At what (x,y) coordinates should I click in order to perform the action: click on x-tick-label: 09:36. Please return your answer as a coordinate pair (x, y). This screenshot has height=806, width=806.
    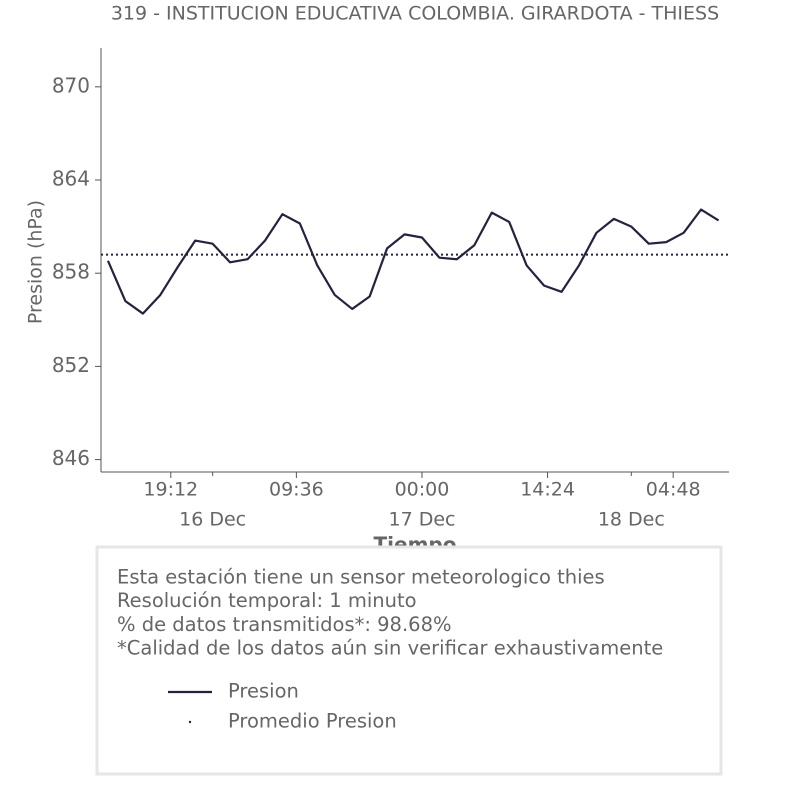
    Looking at the image, I should click on (296, 490).